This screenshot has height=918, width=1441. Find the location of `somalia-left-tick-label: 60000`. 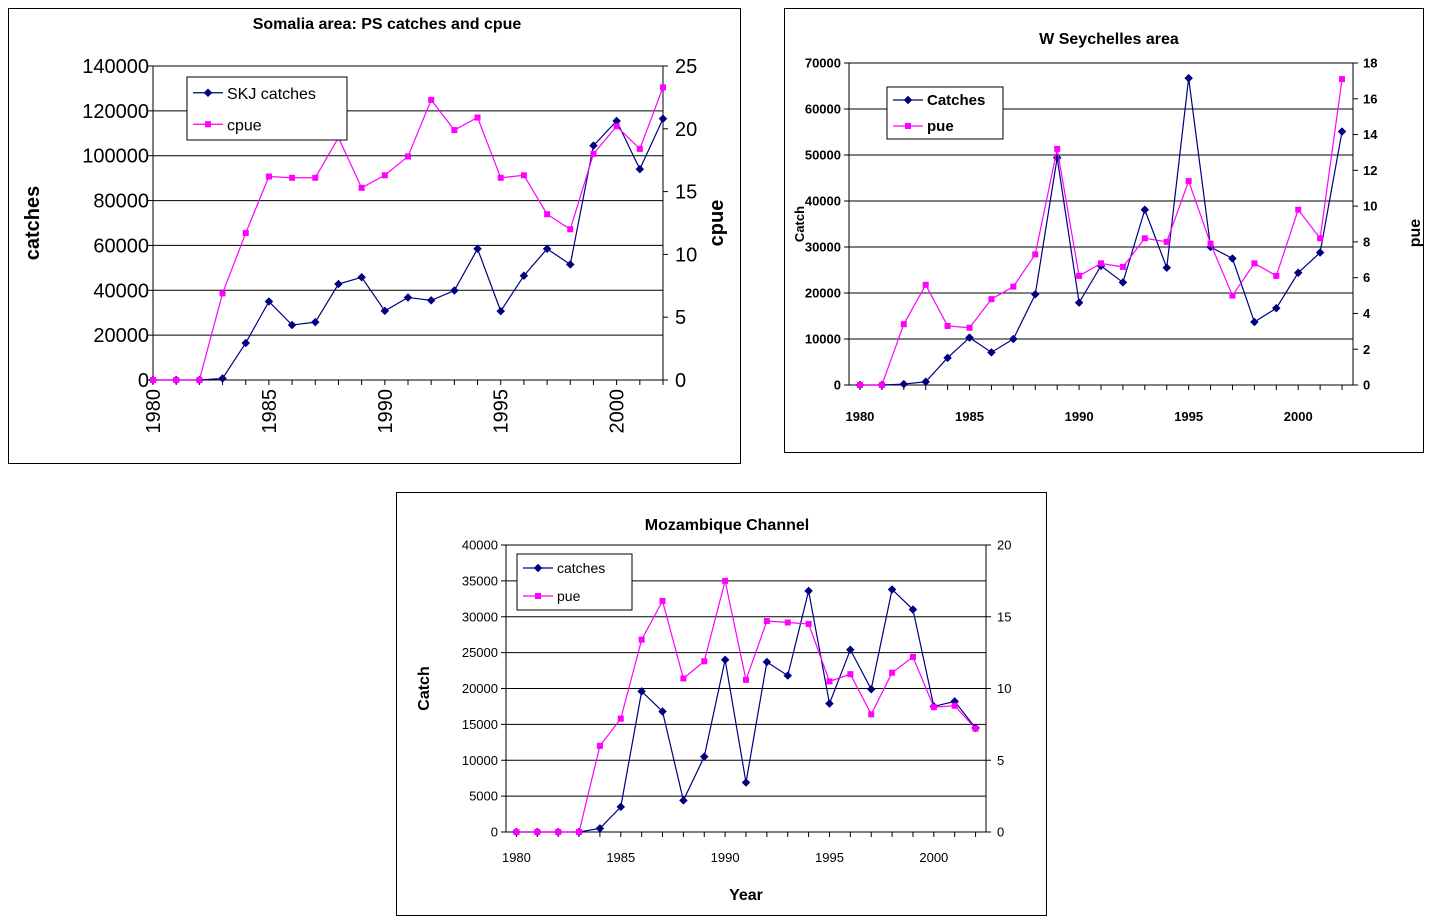

somalia-left-tick-label: 60000 is located at coordinates (121, 246).